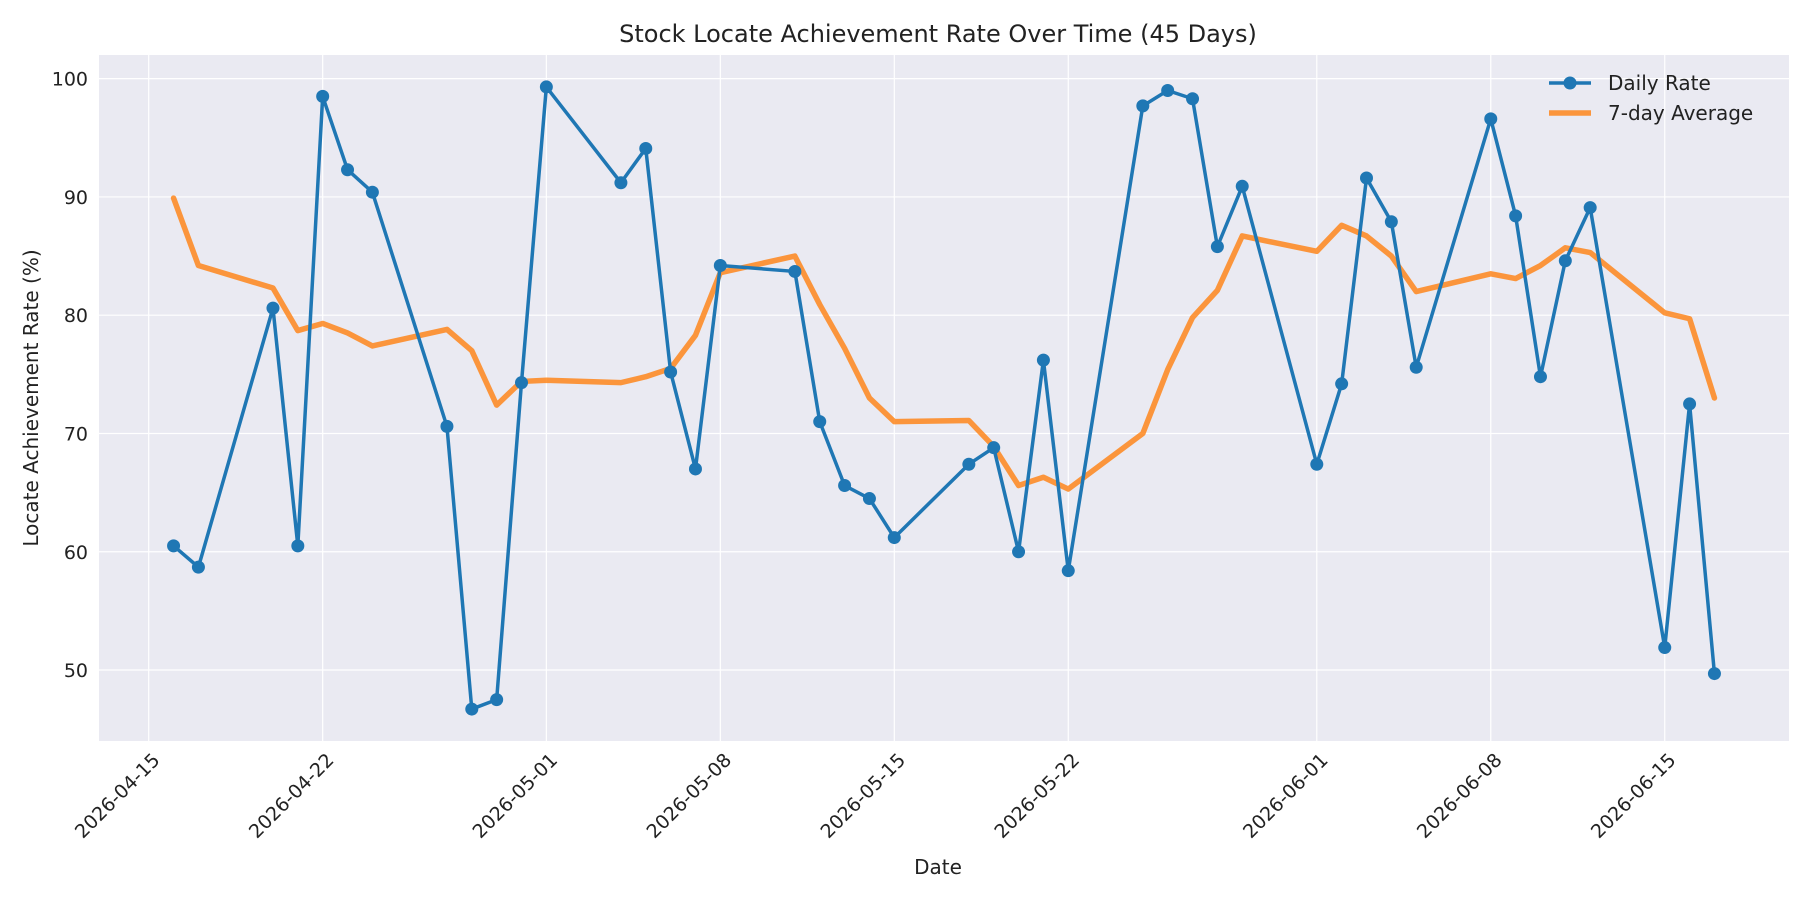 The width and height of the screenshot is (1800, 900). Describe the element at coordinates (31, 397) in the screenshot. I see `y-axis-title: Locate Achievement Rate (%)` at that location.